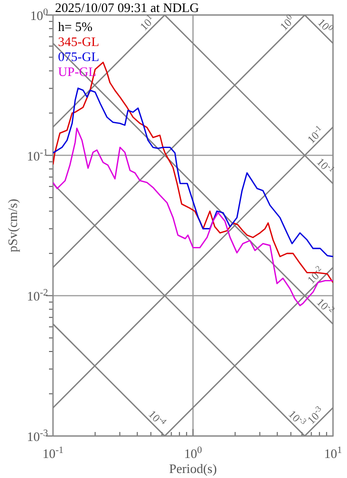 This screenshot has width=347, height=478. I want to click on x-axis-title: Period(s), so click(193, 468).